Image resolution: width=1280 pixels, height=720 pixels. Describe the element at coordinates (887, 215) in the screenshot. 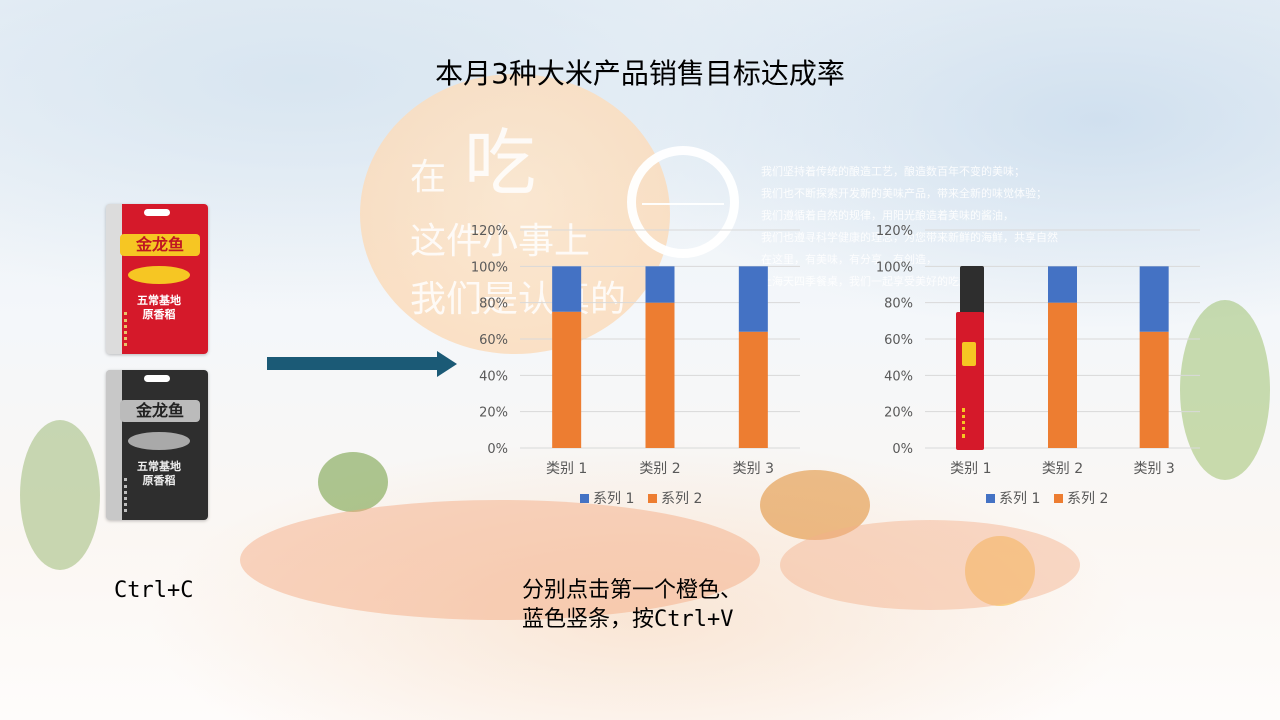

I see `bg-paragraph-line: 我们遵循着自然的规律，用阳光酿造着美味的酱油，` at that location.